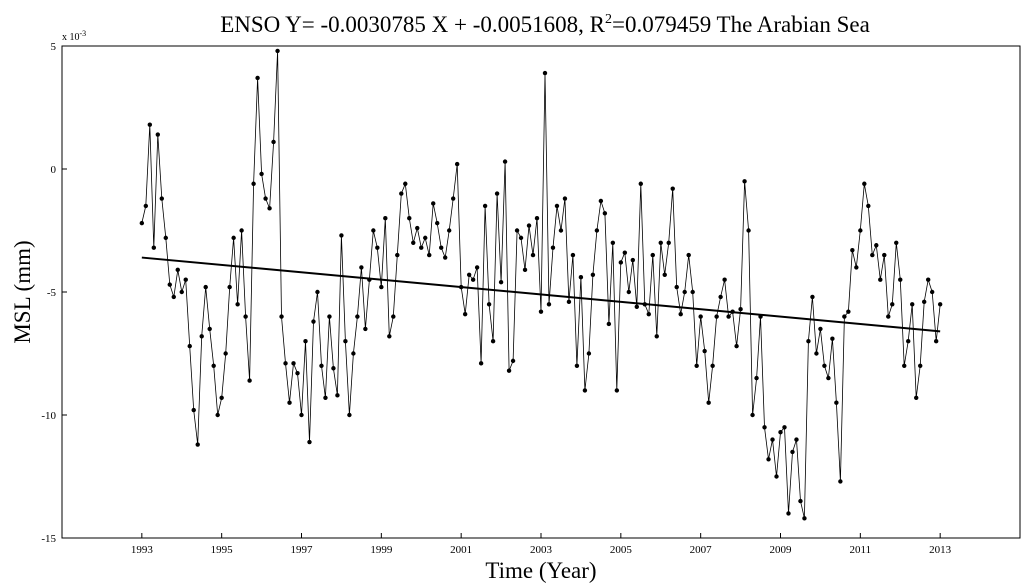 This screenshot has width=1025, height=583. What do you see at coordinates (940, 550) in the screenshot?
I see `x-tick-label: 2013` at bounding box center [940, 550].